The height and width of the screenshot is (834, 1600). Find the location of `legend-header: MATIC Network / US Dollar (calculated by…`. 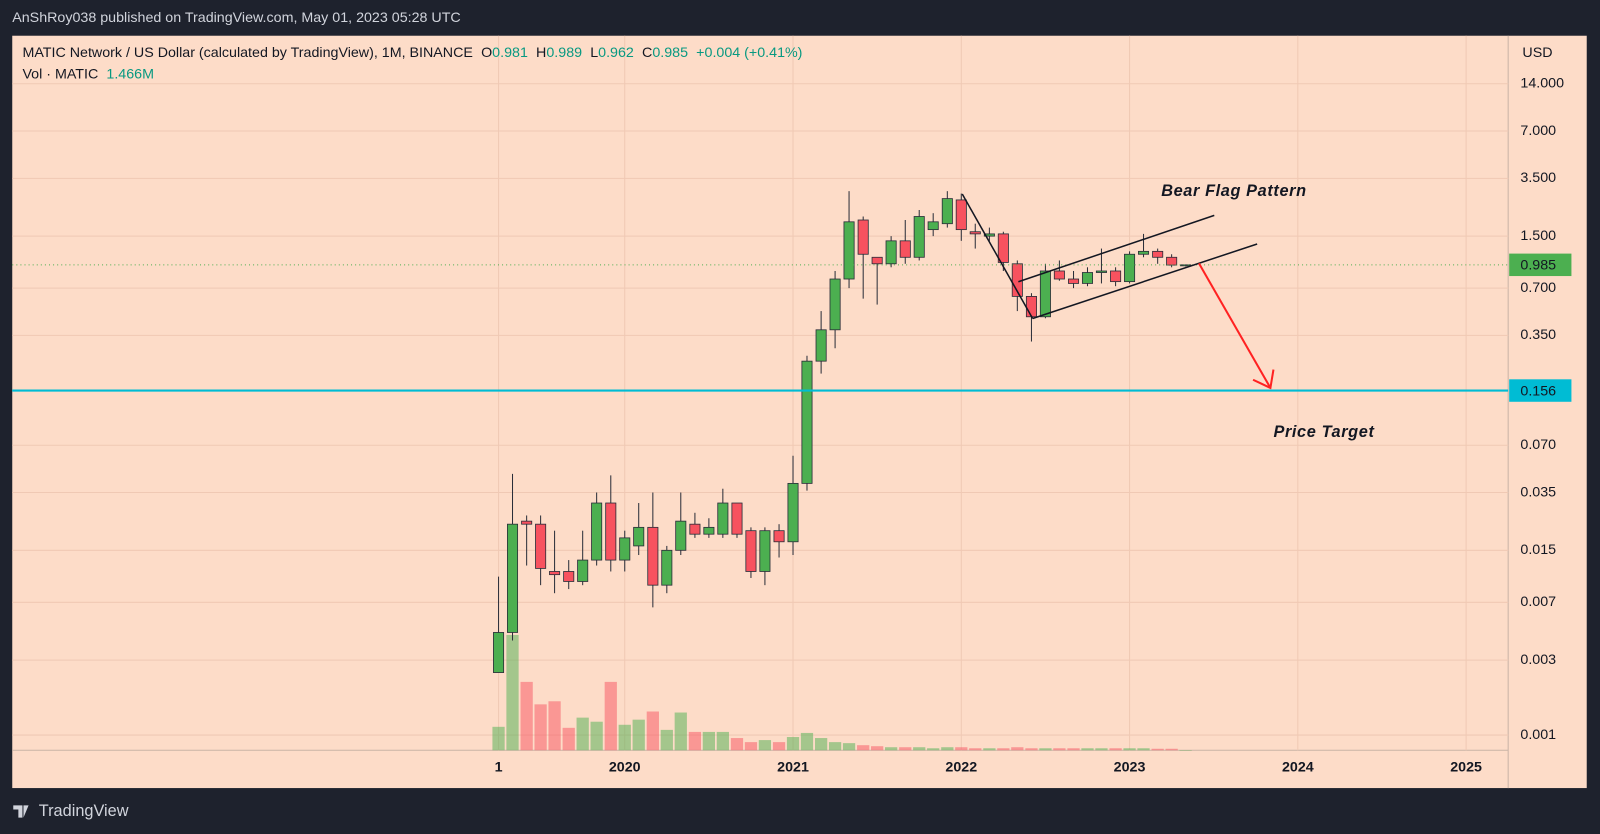

legend-header: MATIC Network / US Dollar (calculated by… is located at coordinates (412, 53).